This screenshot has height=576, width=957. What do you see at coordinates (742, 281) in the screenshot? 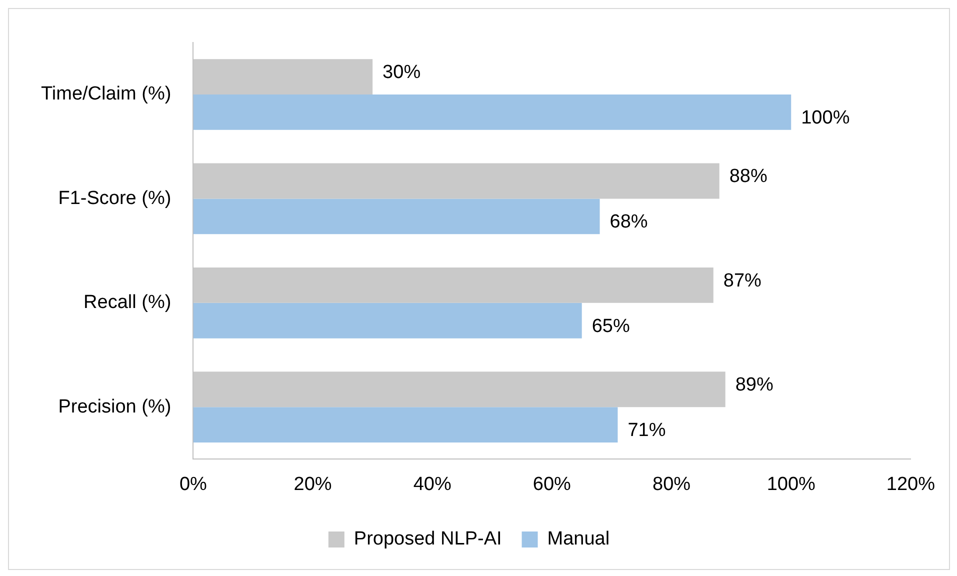
I see `data-label: 87%` at bounding box center [742, 281].